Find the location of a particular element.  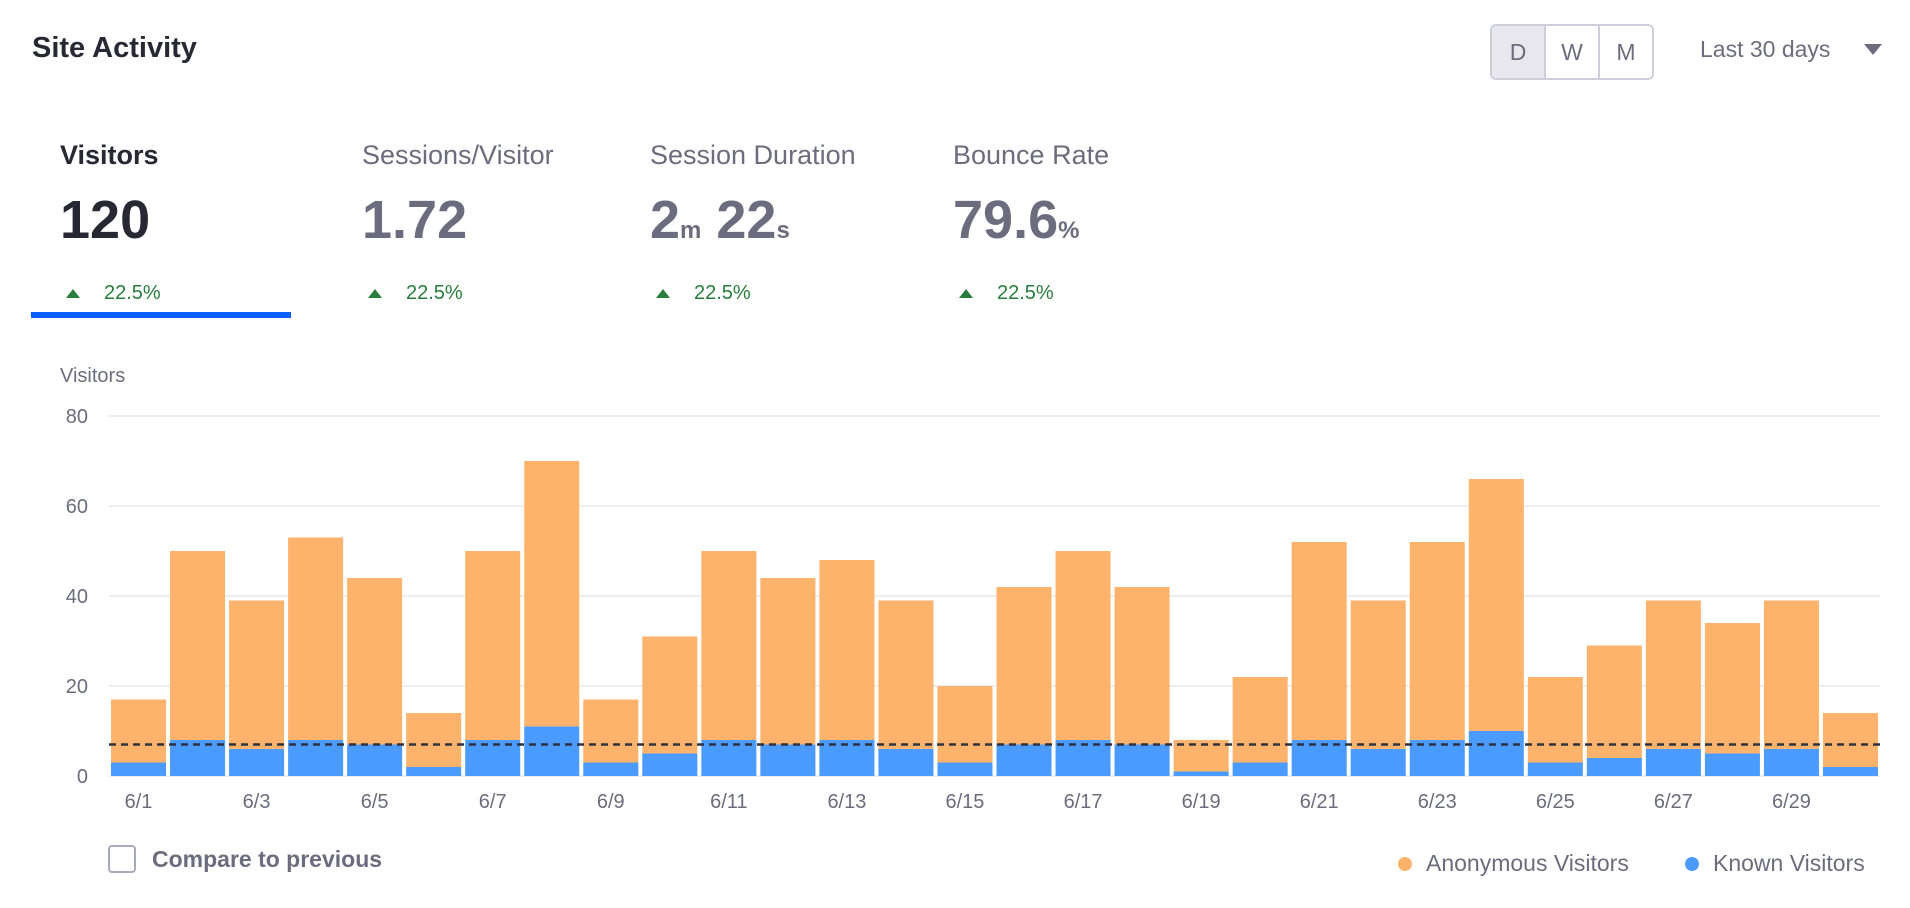

anonymous-dot-icon is located at coordinates (1405, 863).